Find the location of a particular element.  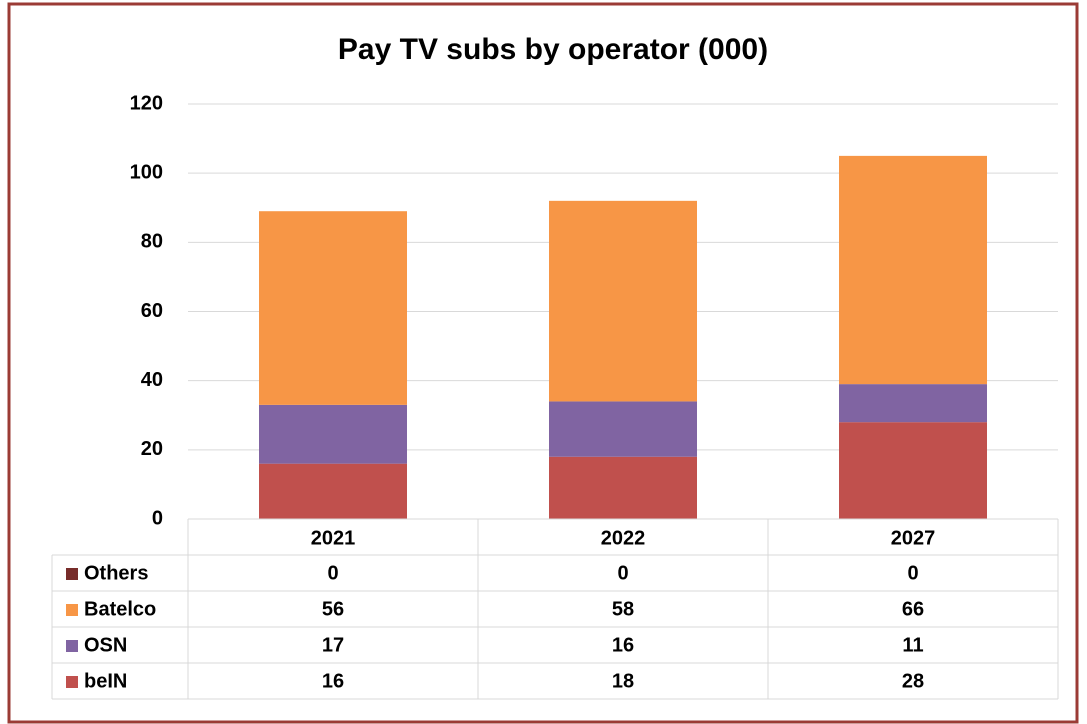

legend-label: Batelco is located at coordinates (120, 609).